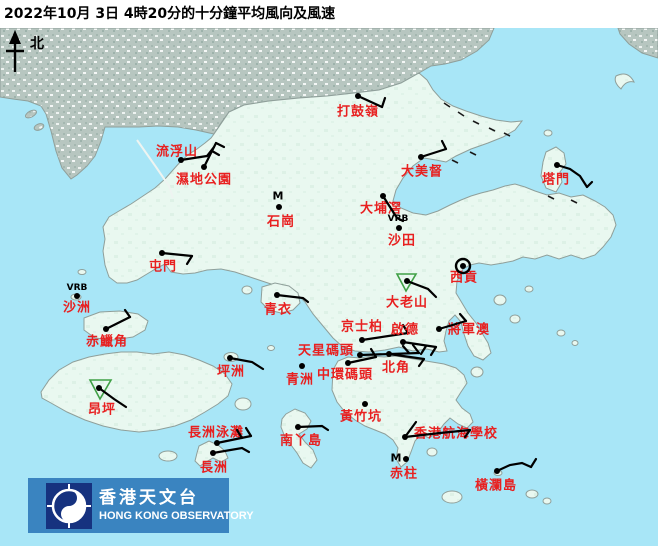 The image size is (658, 546). What do you see at coordinates (414, 339) in the screenshot?
I see `station-kai-tak: 啟德` at bounding box center [414, 339].